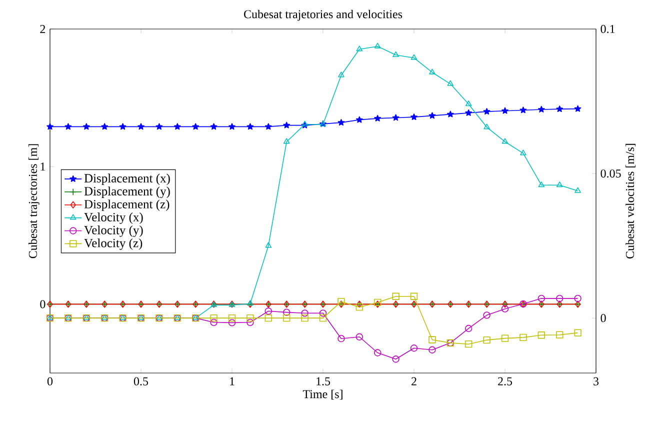  What do you see at coordinates (43, 304) in the screenshot?
I see `y-tick-label: 0` at bounding box center [43, 304].